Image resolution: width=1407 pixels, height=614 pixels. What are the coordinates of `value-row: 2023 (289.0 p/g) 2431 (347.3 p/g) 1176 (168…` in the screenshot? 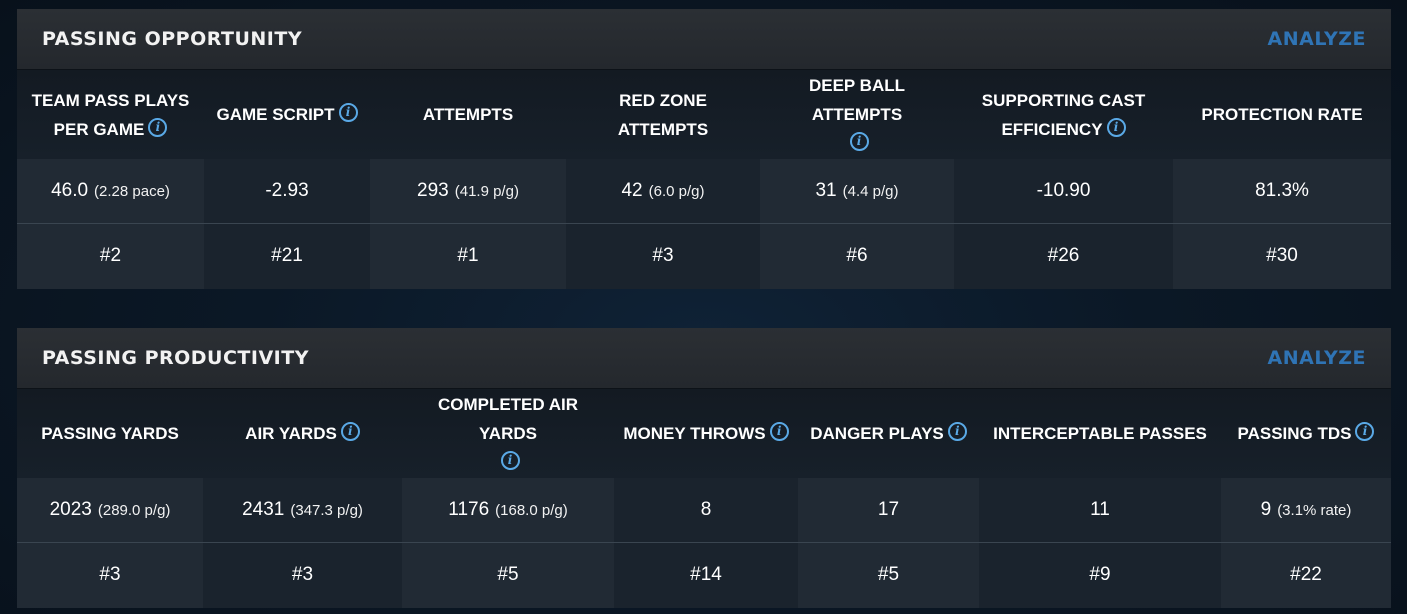 It's located at (704, 510).